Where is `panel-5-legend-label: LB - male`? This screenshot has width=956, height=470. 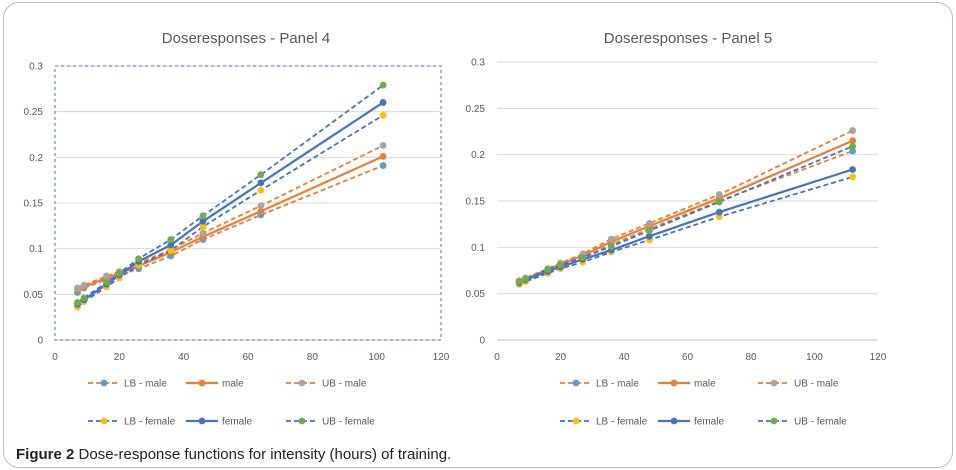
panel-5-legend-label: LB - male is located at coordinates (617, 384).